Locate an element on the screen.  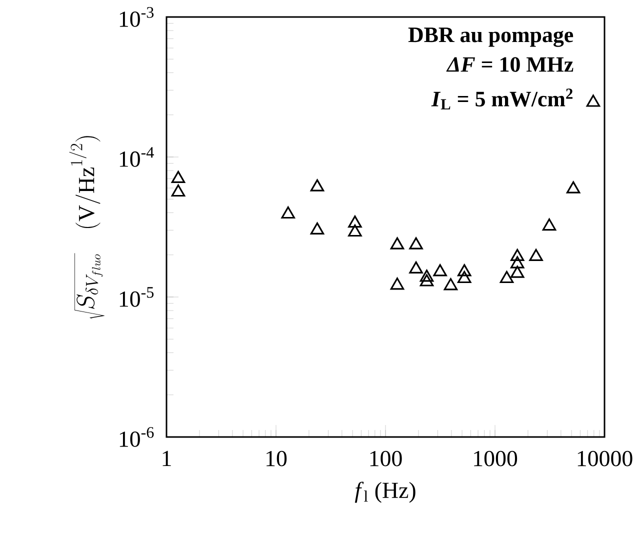
annotation: DBR au pompage is located at coordinates (491, 37).